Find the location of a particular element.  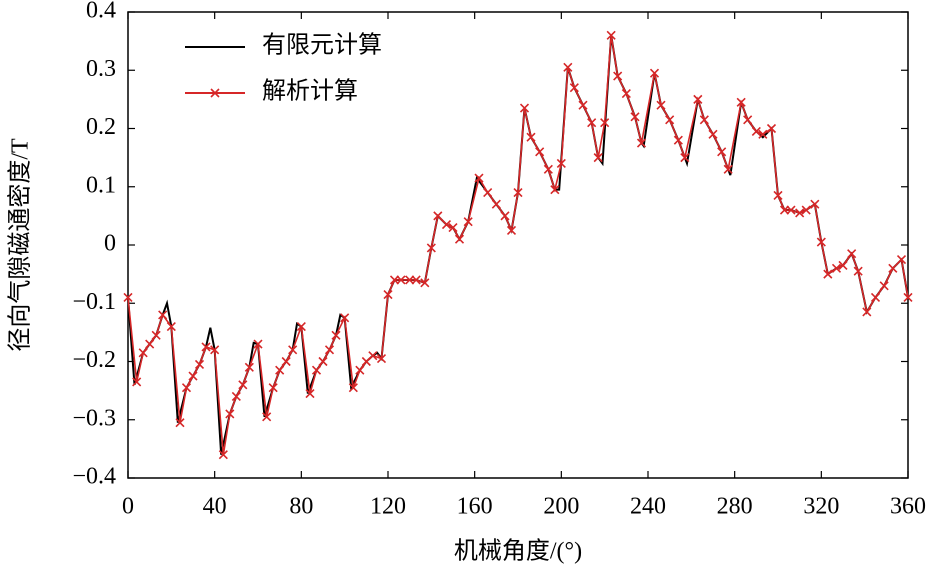

legend-marker is located at coordinates (215, 93).